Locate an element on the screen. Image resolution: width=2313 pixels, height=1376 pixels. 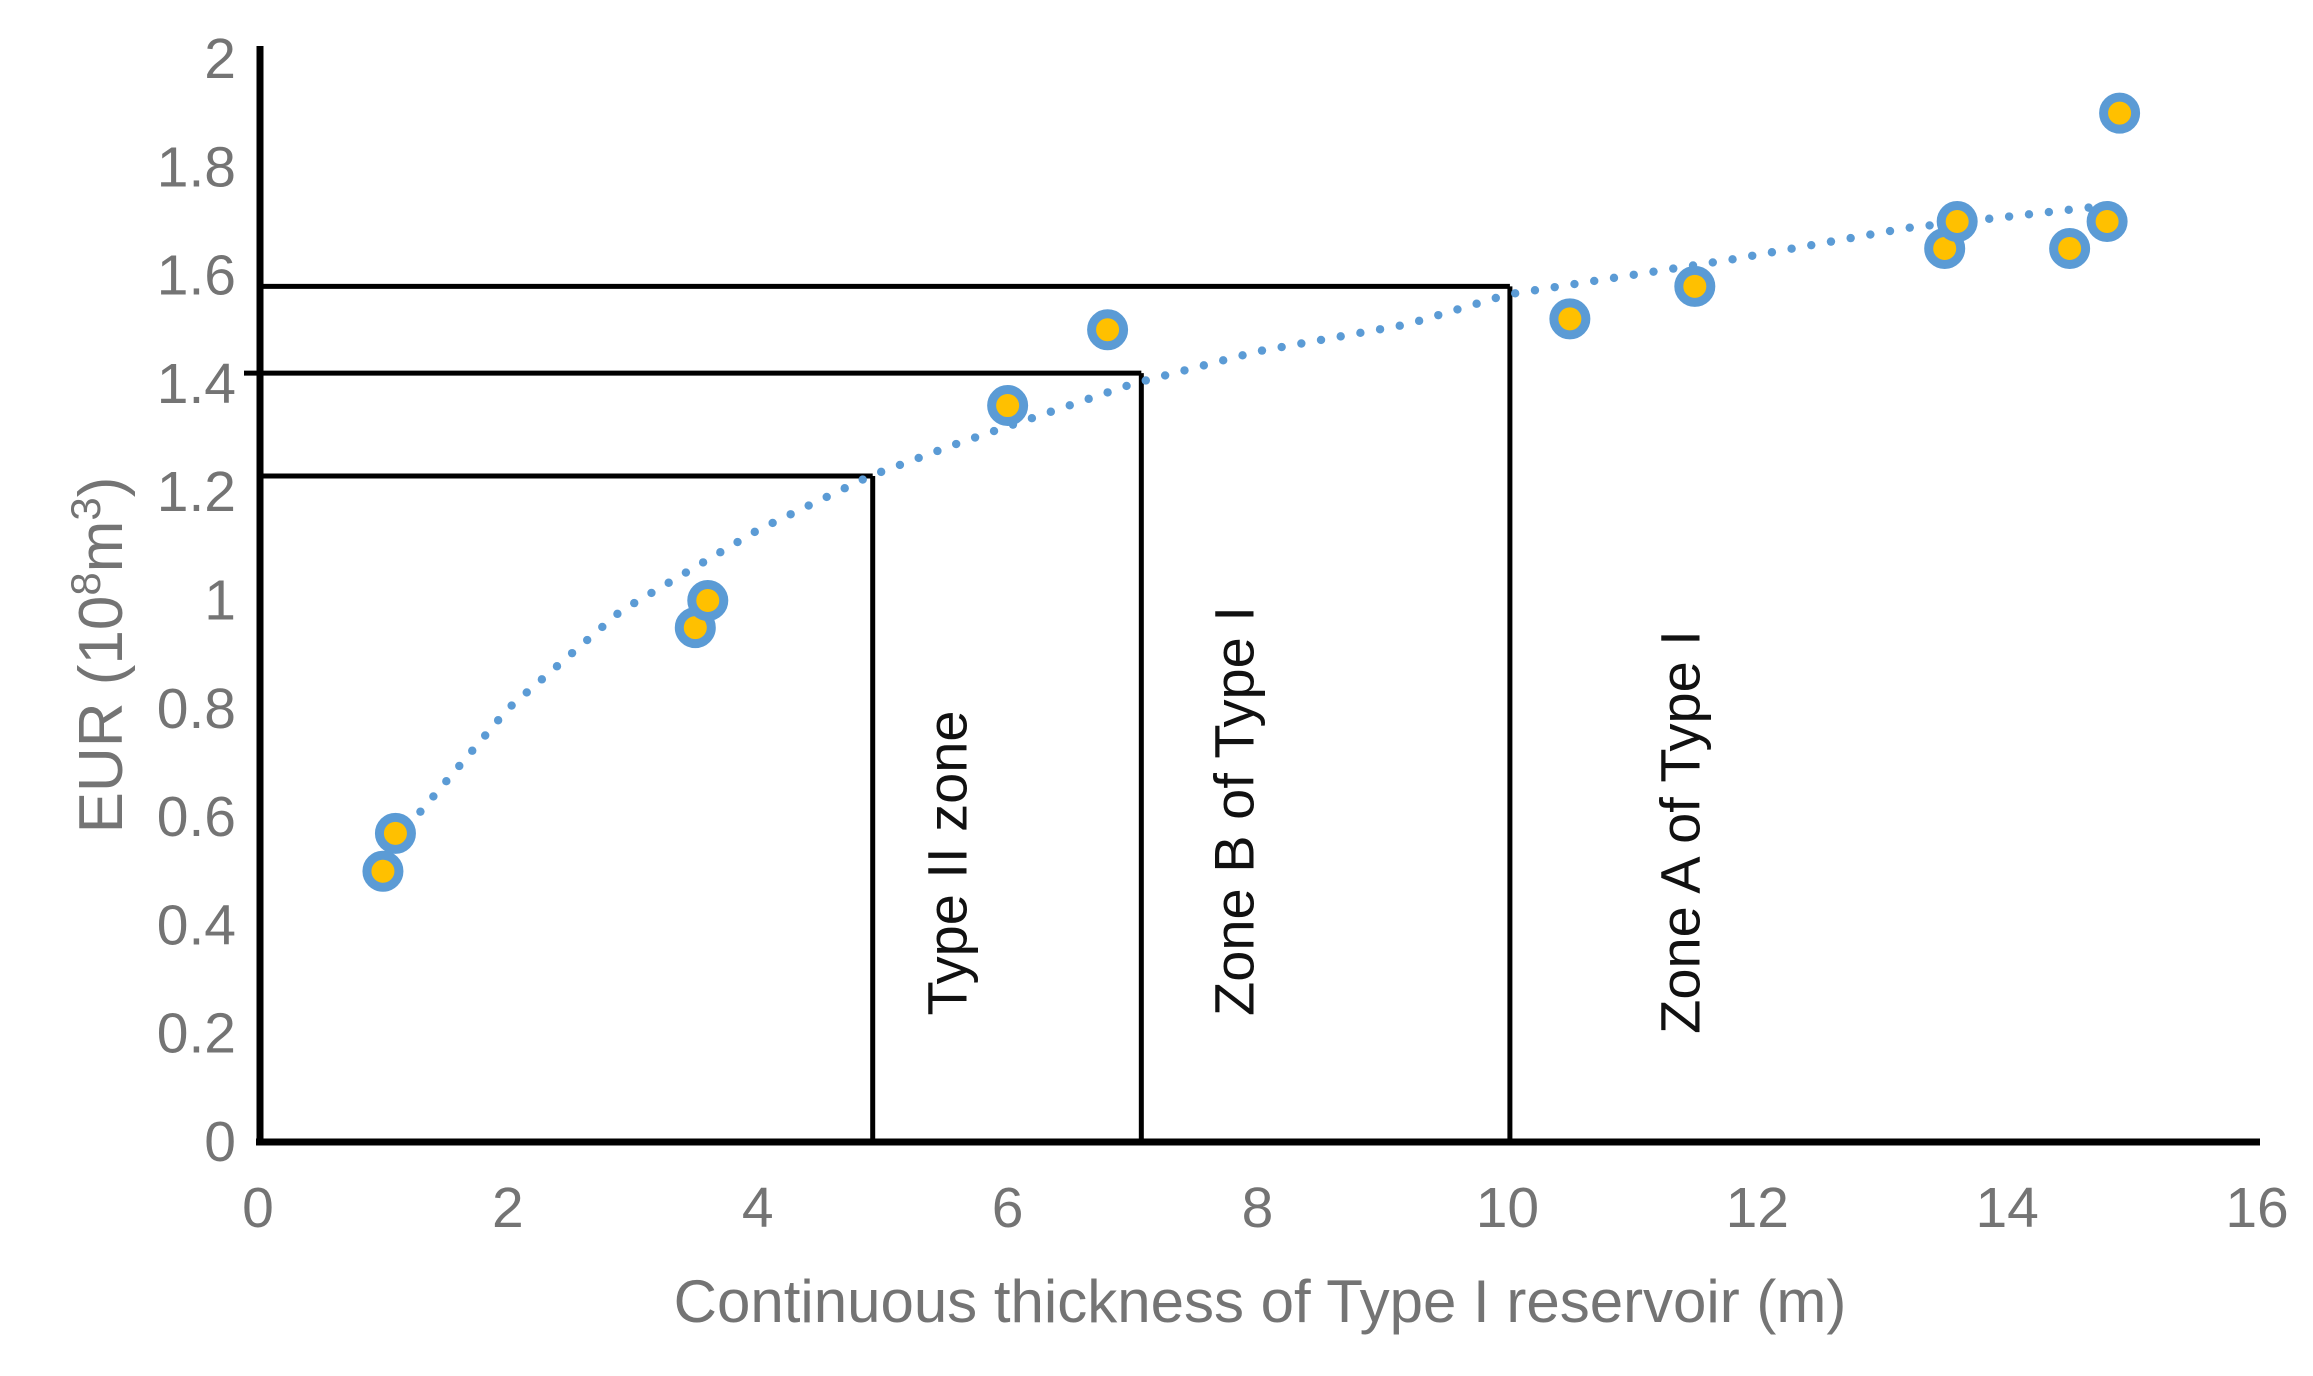
zone-label: Zone A of Type I is located at coordinates (1680, 832).